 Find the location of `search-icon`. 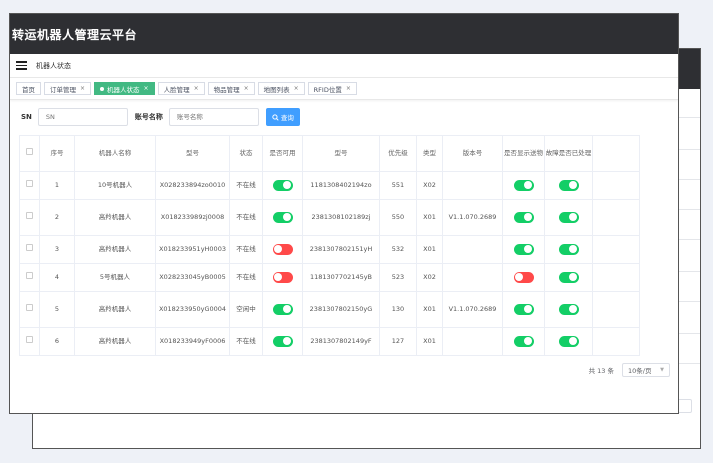

search-icon is located at coordinates (275, 117).